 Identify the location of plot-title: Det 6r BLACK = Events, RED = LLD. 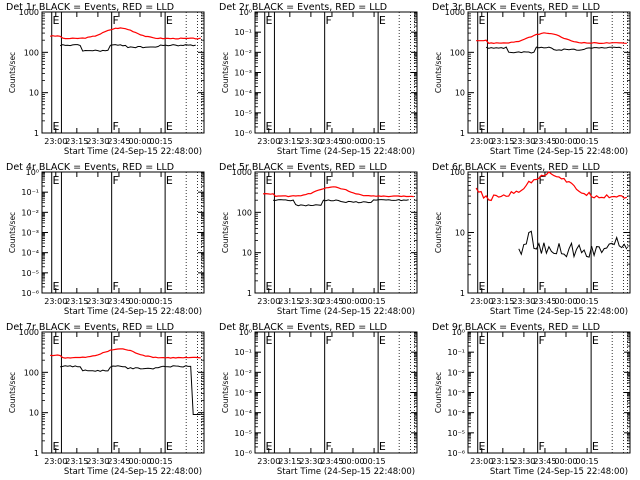
(516, 167).